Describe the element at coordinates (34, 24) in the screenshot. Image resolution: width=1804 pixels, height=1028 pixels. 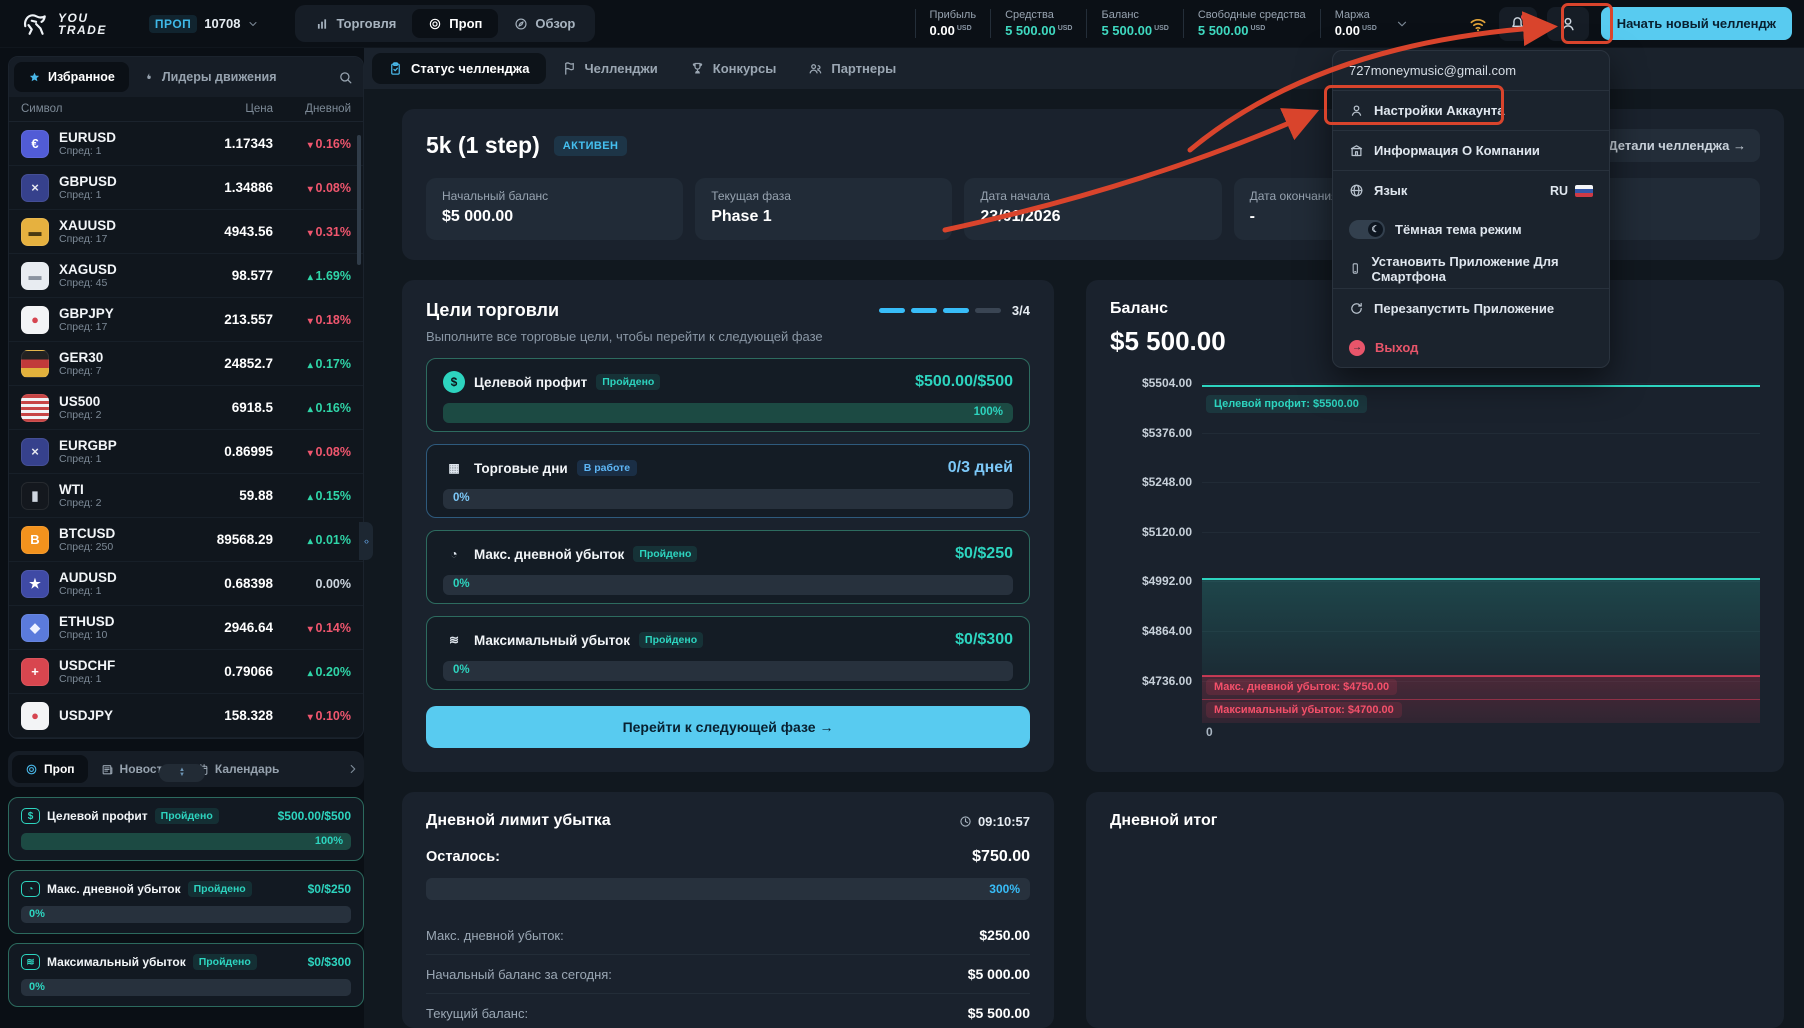
I see `bull-logo-icon` at that location.